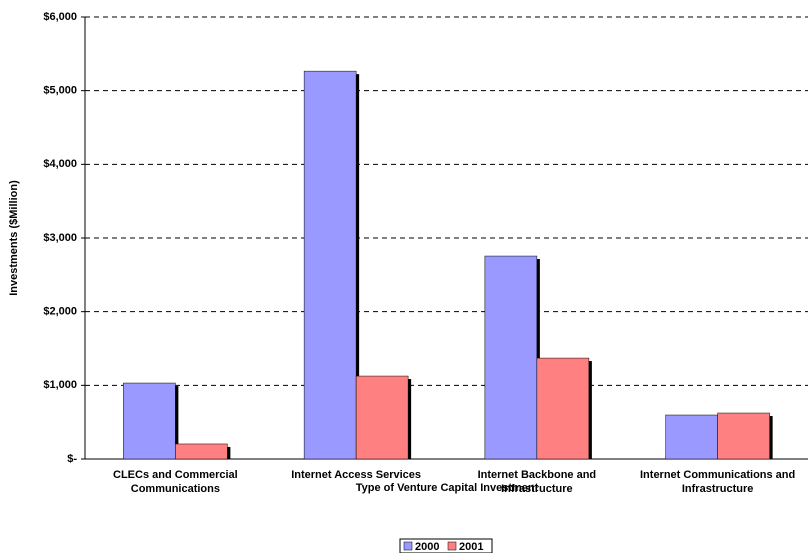 Image resolution: width=809 pixels, height=553 pixels. What do you see at coordinates (60, 238) in the screenshot?
I see `y-tick-label: $3,000` at bounding box center [60, 238].